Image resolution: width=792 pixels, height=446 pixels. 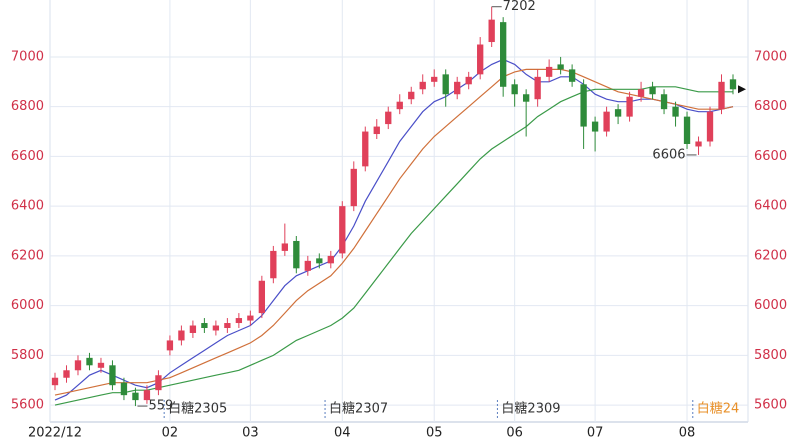 What do you see at coordinates (742, 89) in the screenshot?
I see `last-price-pointer` at bounding box center [742, 89].